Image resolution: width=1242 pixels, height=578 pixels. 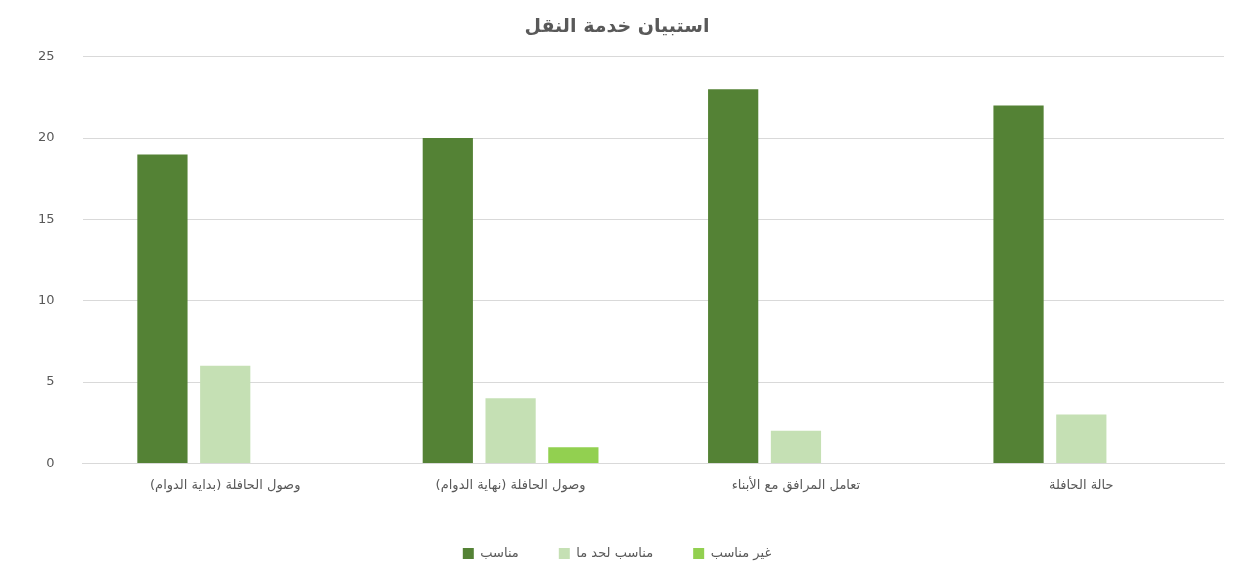 What do you see at coordinates (510, 484) in the screenshot?
I see `x-tick-label: وصول الحافلة (نهاية الدوام)` at bounding box center [510, 484].